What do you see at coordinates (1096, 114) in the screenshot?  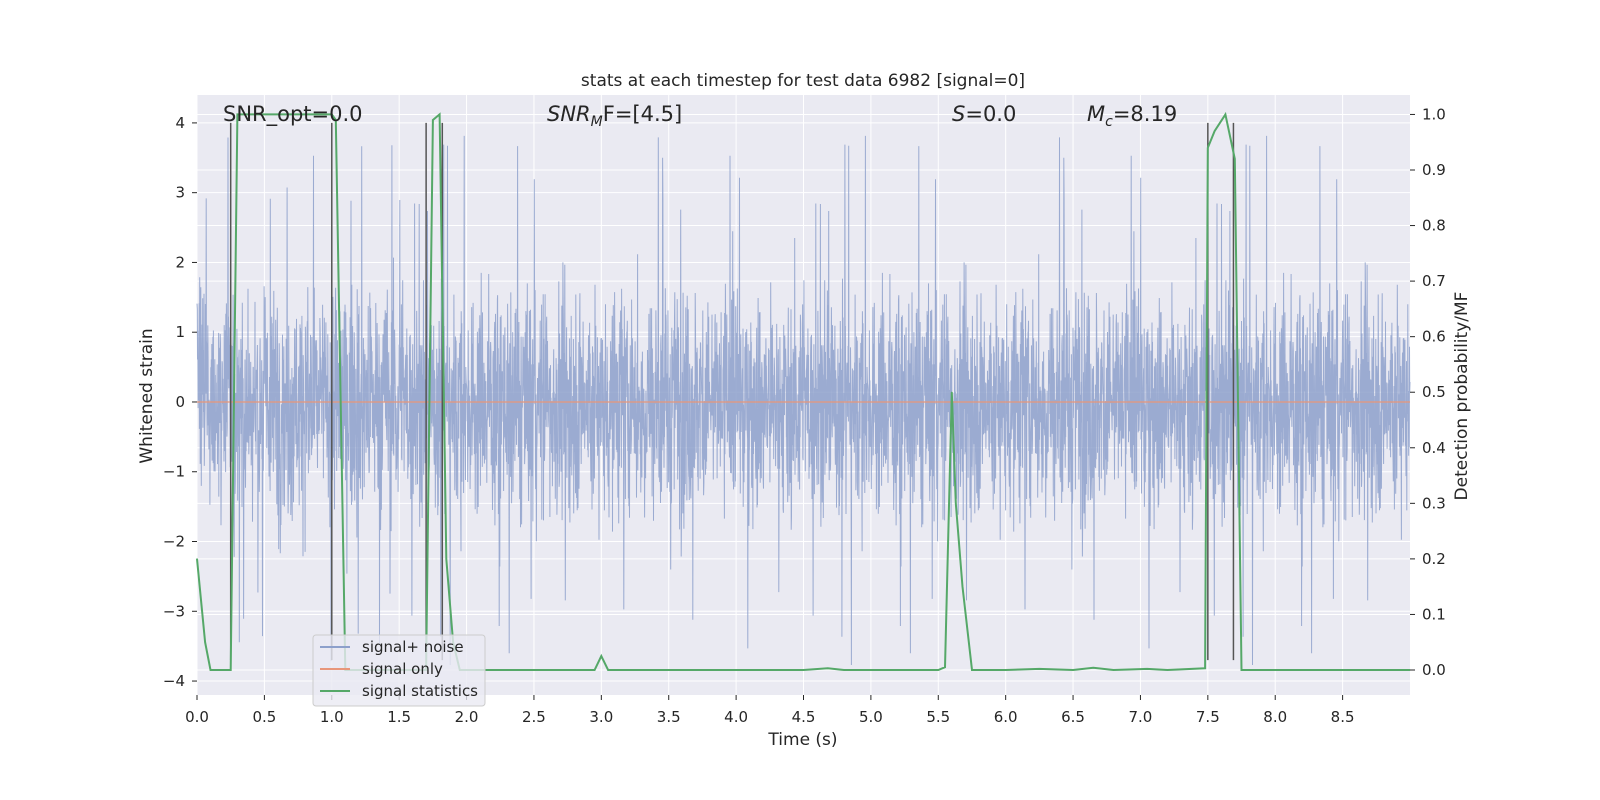 I see `annotation-mc-main: M` at bounding box center [1096, 114].